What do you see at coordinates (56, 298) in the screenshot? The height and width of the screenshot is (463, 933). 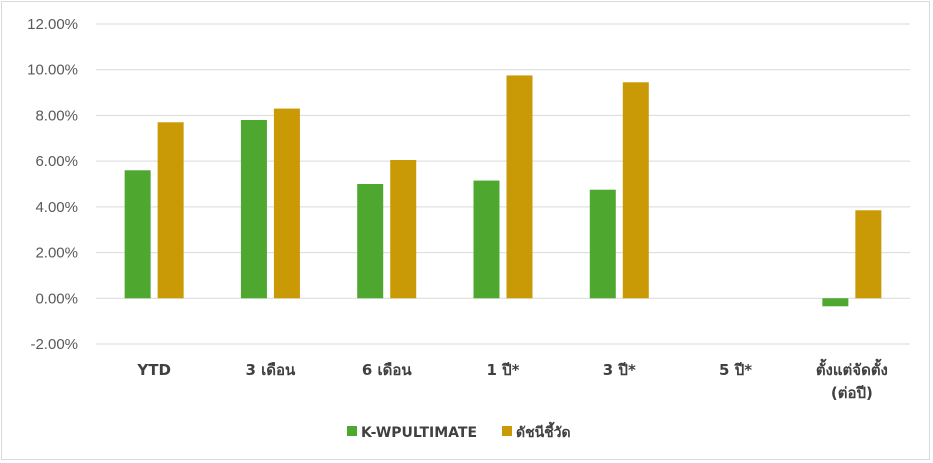 I see `y-tick-label: 0.00%` at bounding box center [56, 298].